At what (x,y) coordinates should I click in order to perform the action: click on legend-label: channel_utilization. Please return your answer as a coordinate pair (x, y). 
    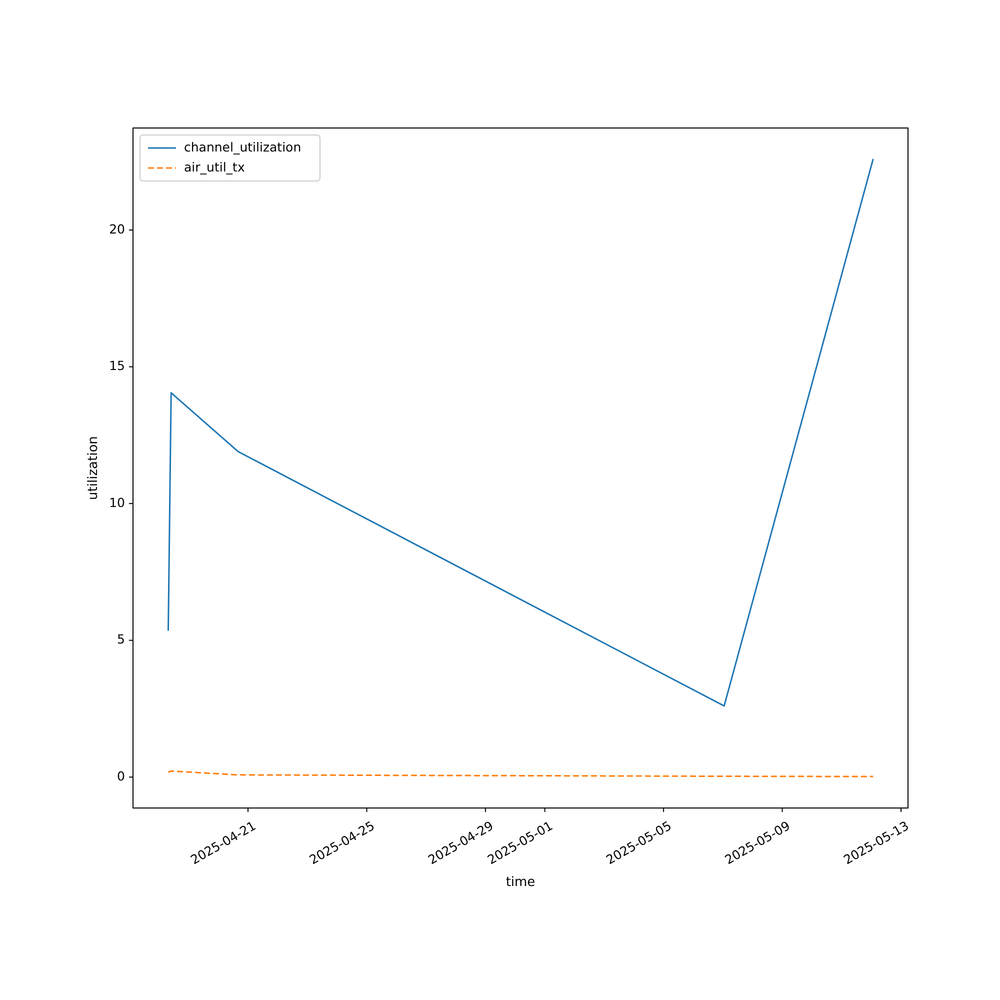
    Looking at the image, I should click on (243, 146).